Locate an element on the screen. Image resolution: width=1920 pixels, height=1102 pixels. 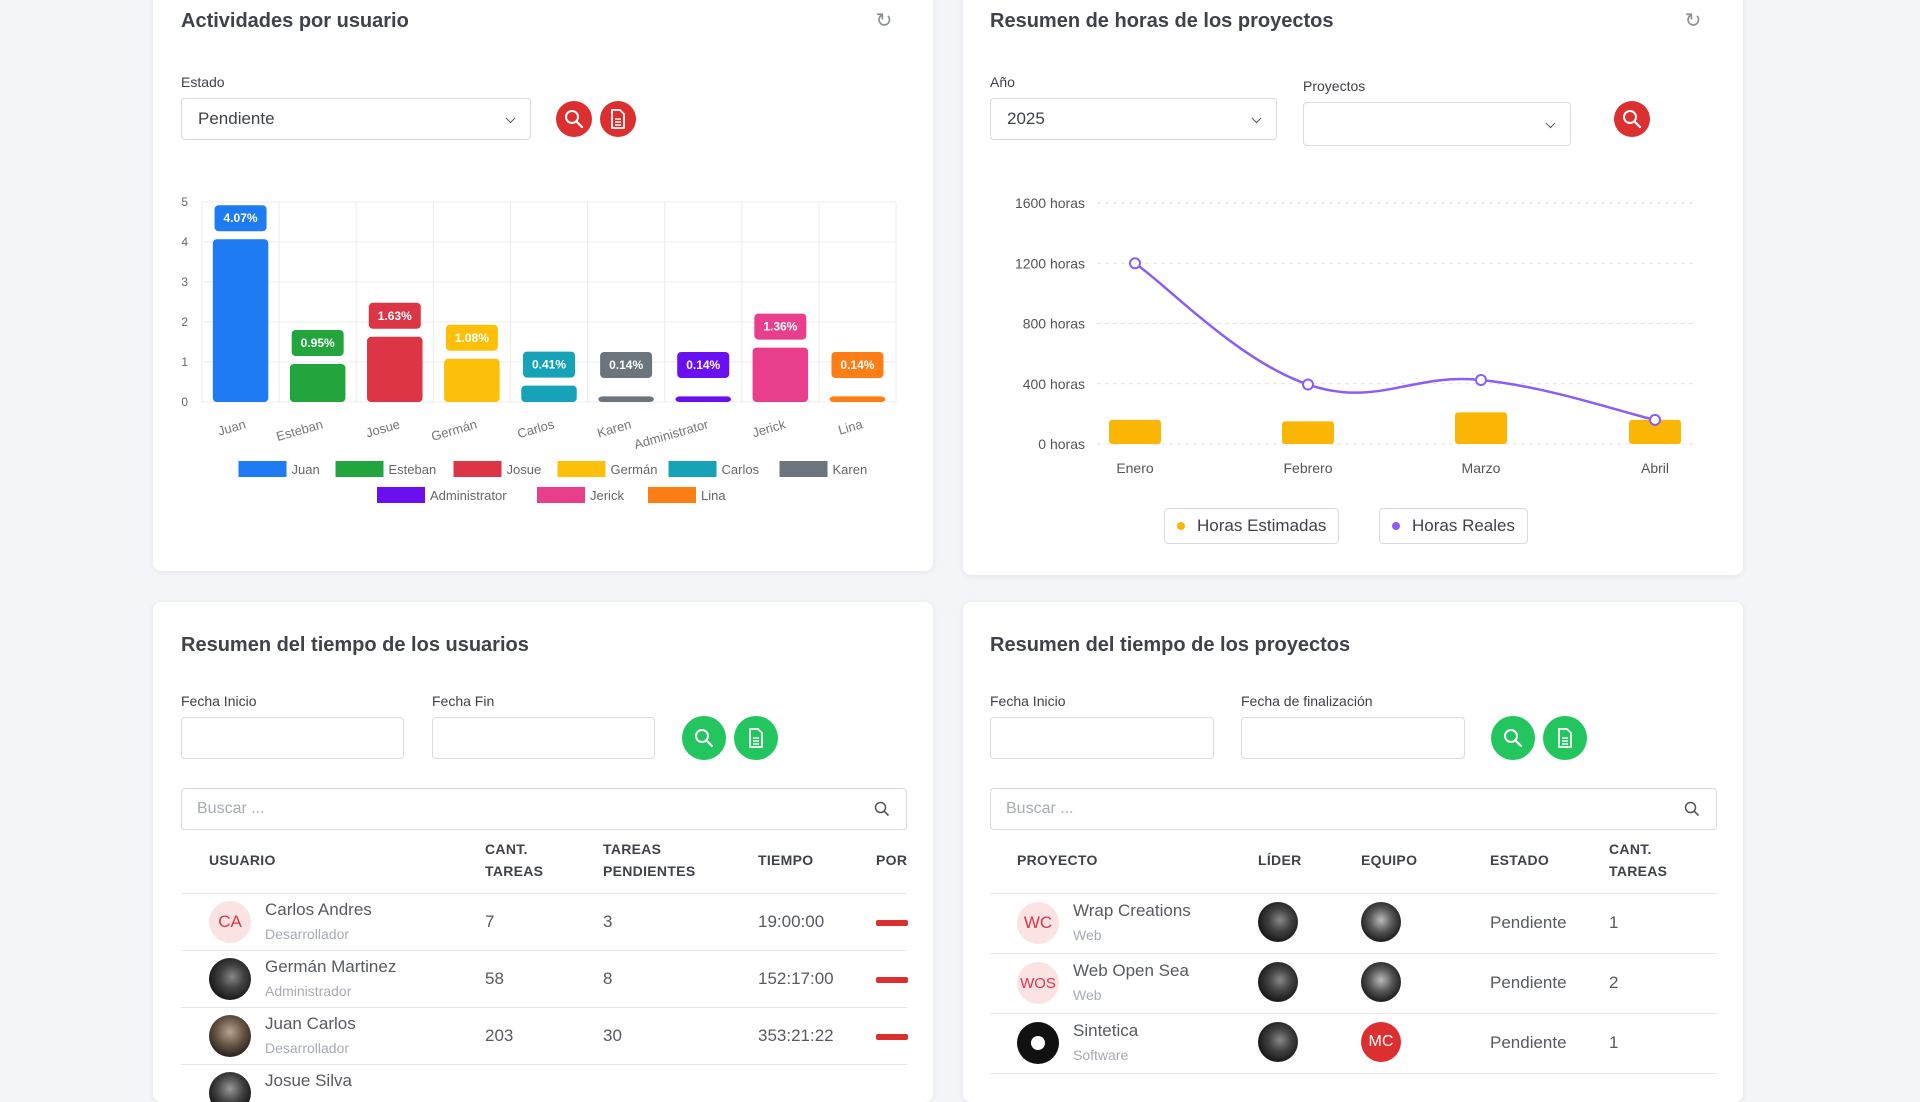
x-tick-label: Germán is located at coordinates (453, 429).